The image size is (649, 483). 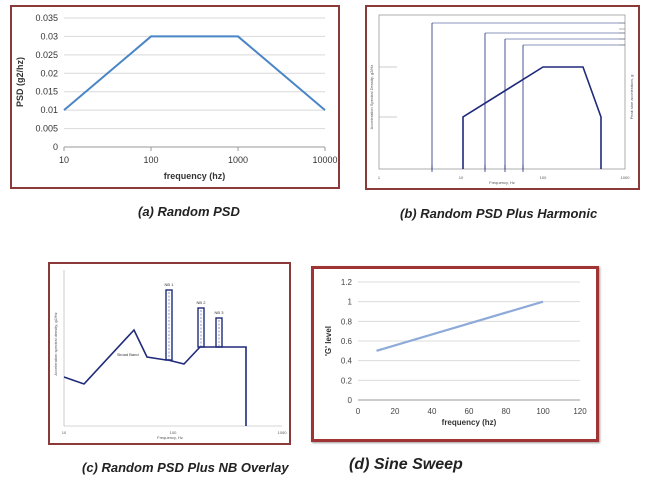 I want to click on y-axis-title: 'G' level, so click(x=328, y=341).